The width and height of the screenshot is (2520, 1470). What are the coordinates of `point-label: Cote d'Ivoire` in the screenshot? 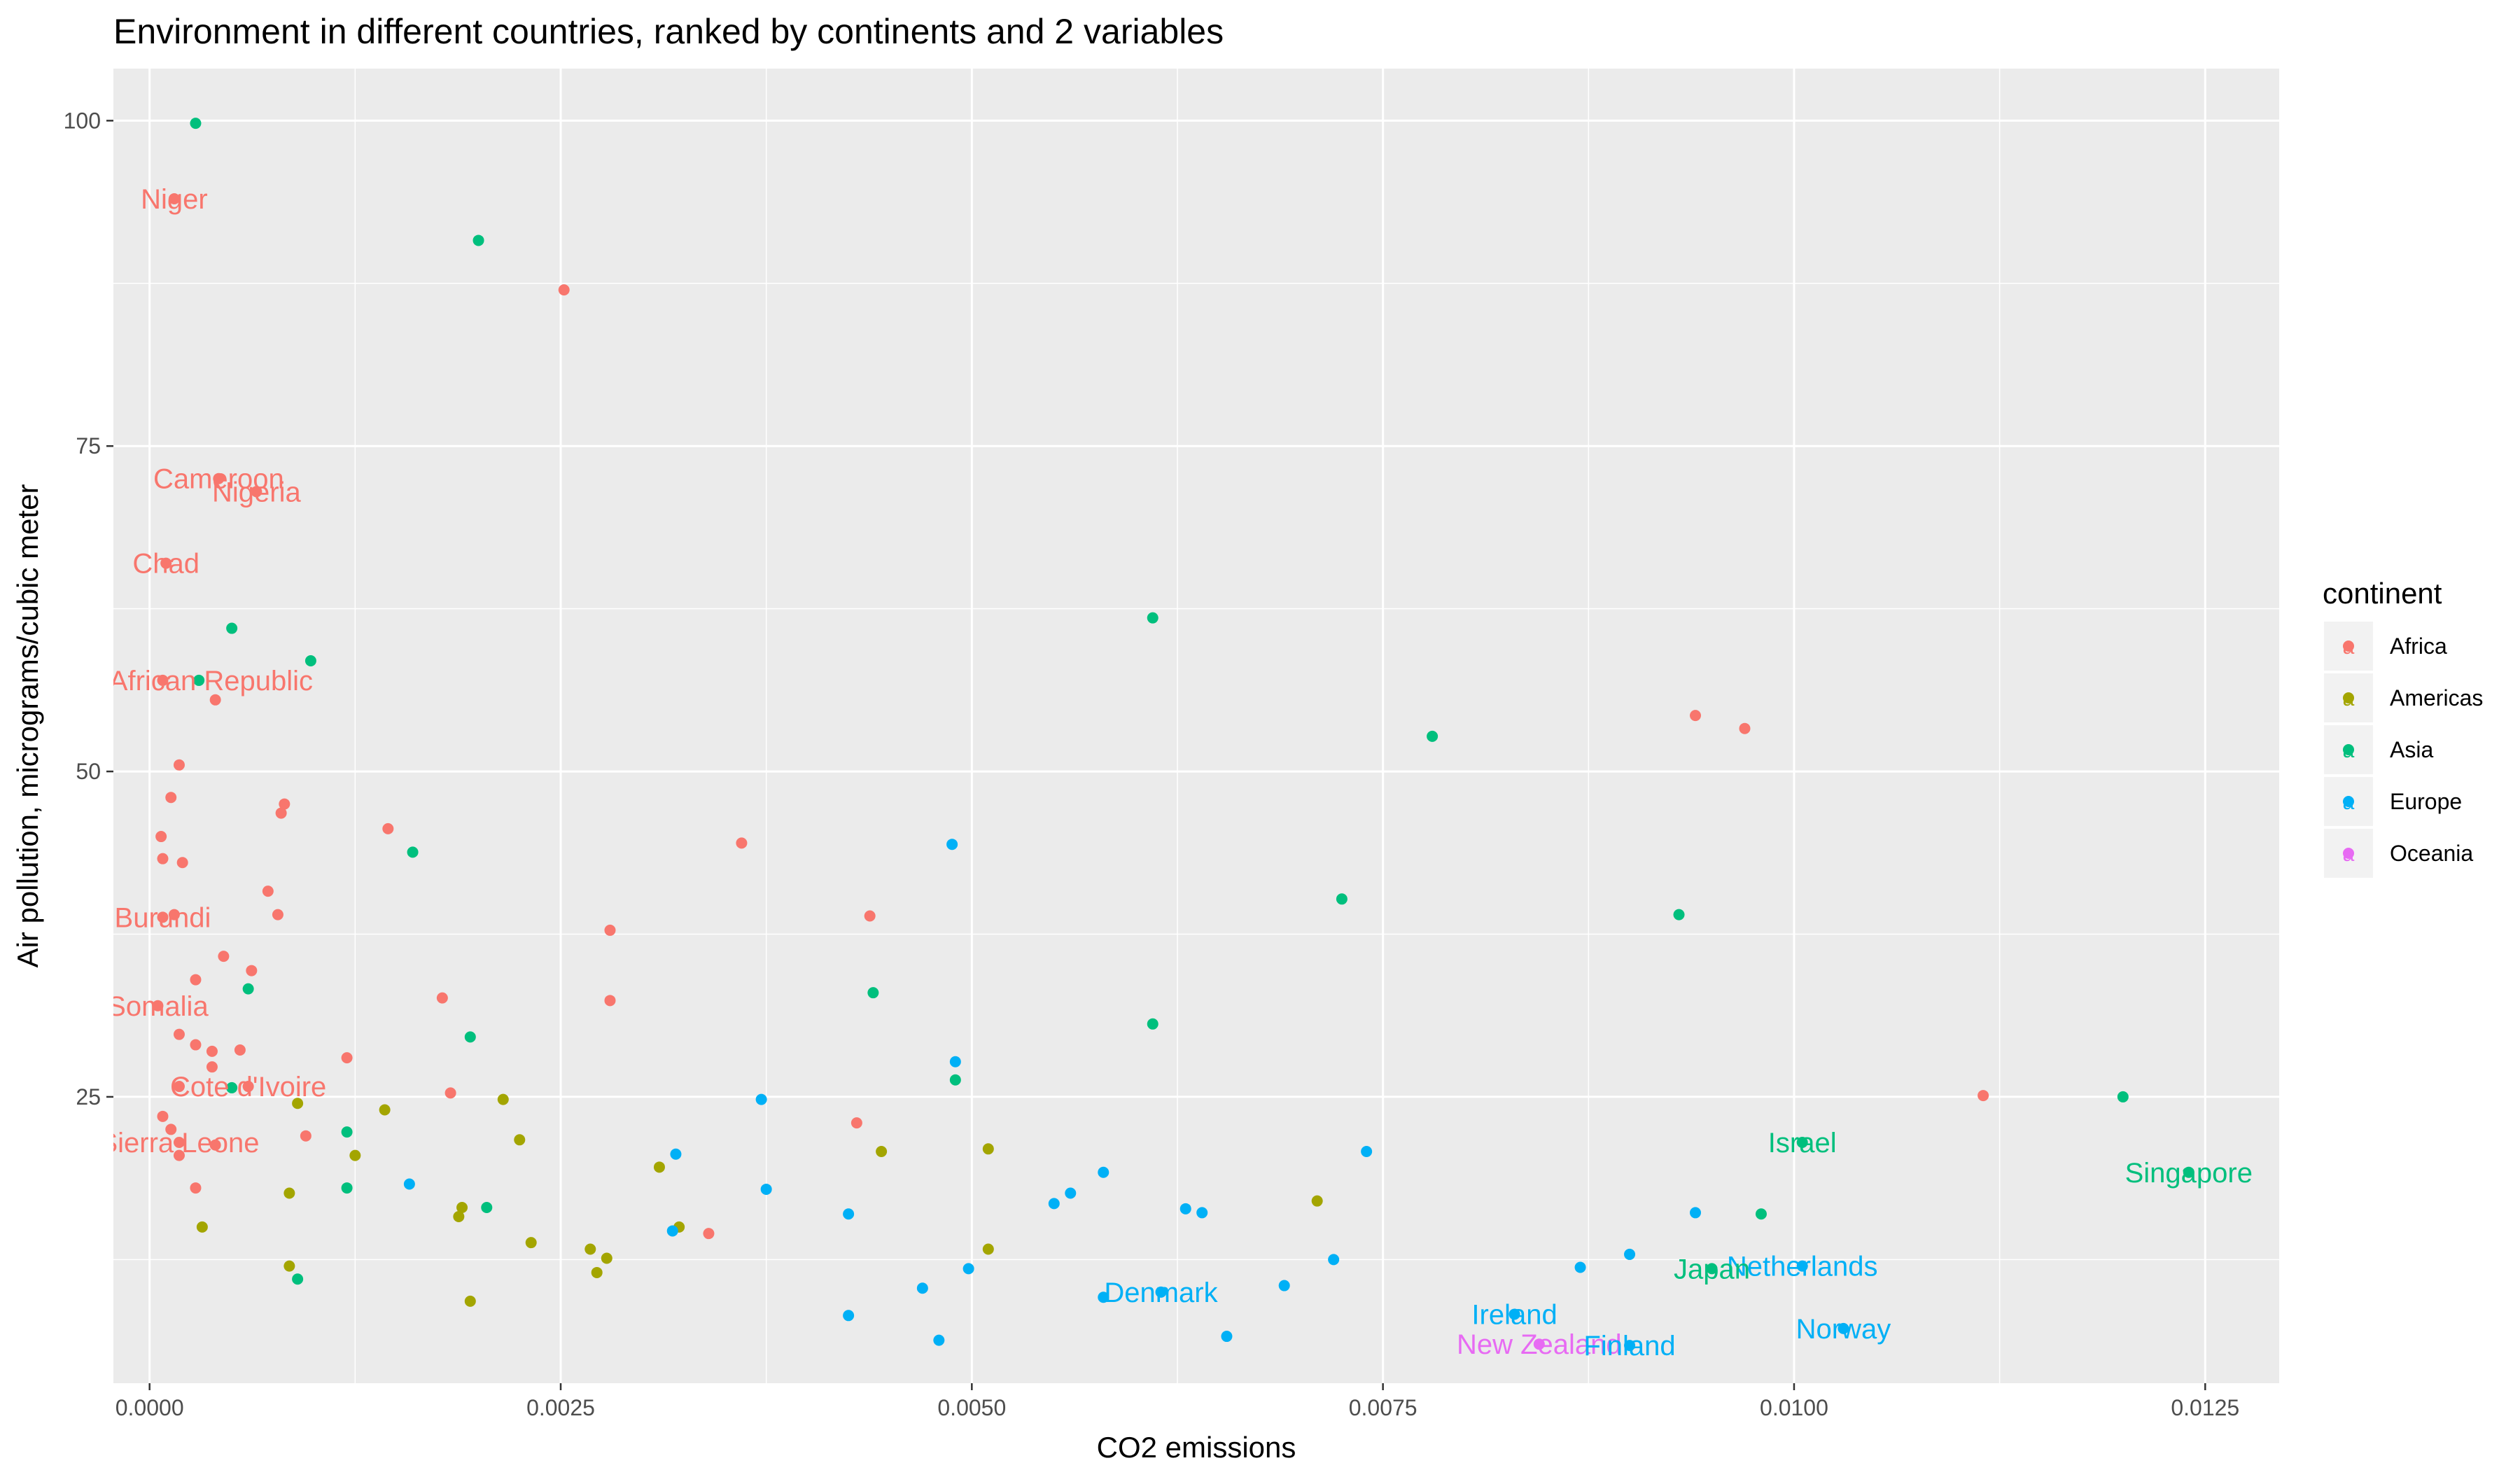 It's located at (248, 1087).